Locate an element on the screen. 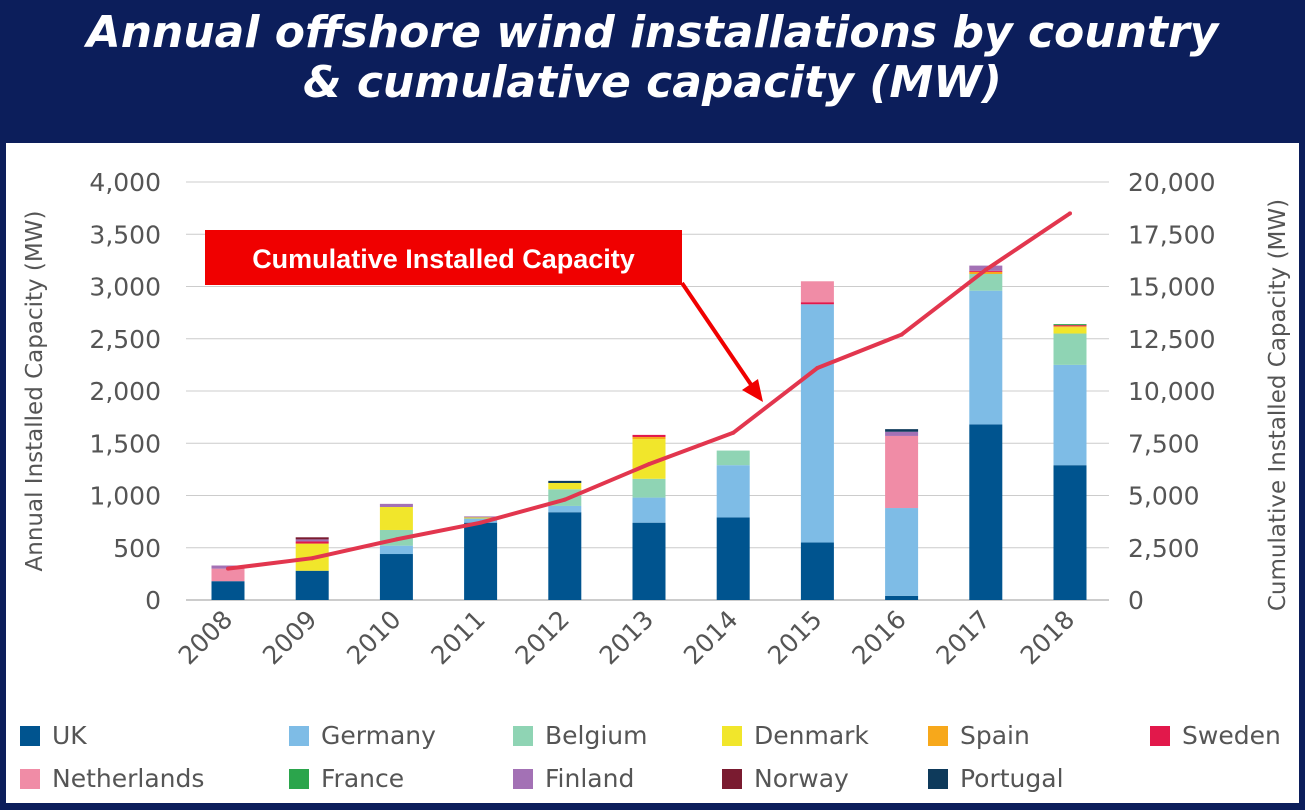 Image resolution: width=1305 pixels, height=810 pixels. legend-item-spain: Spain is located at coordinates (979, 735).